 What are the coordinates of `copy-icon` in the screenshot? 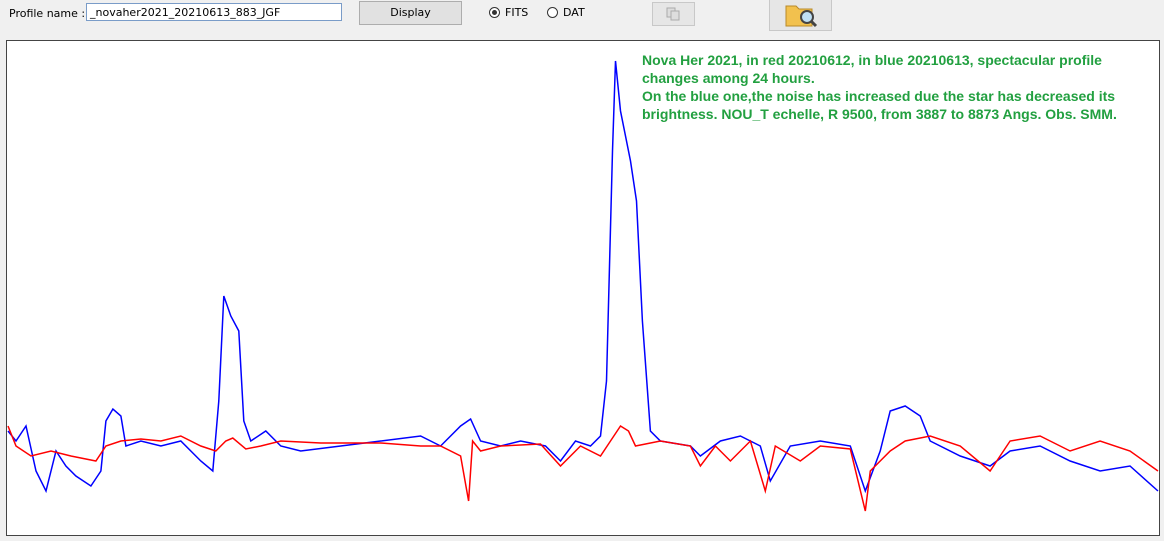 It's located at (673, 14).